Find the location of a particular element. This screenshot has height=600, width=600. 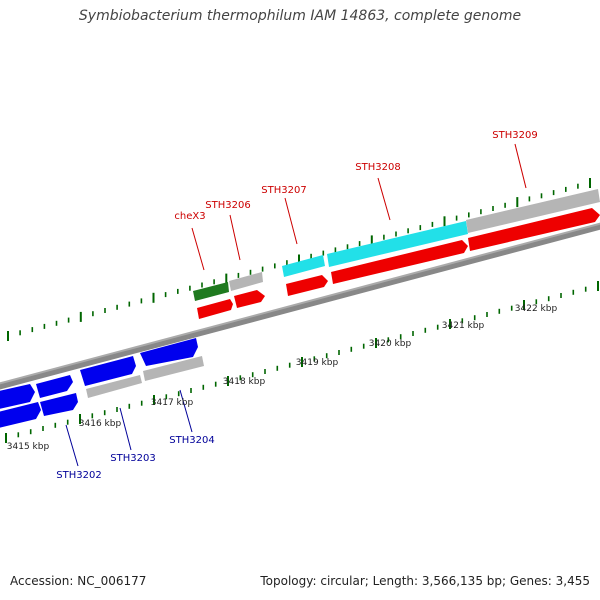

kbp-label: 3417 kbp is located at coordinates (172, 403).